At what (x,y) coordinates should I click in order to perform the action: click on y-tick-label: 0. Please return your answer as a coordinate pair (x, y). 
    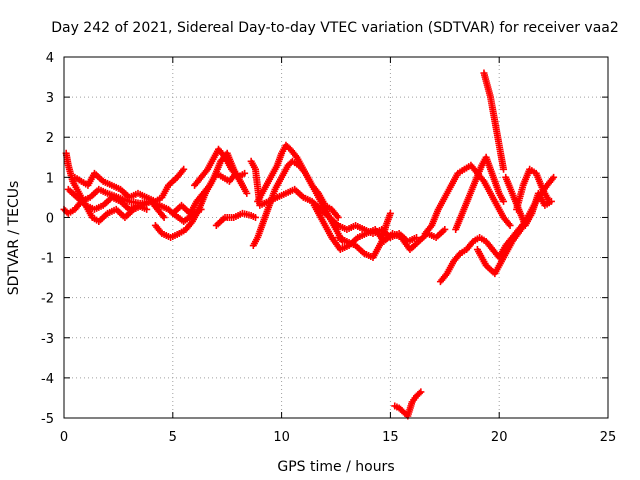
    Looking at the image, I should click on (50, 218).